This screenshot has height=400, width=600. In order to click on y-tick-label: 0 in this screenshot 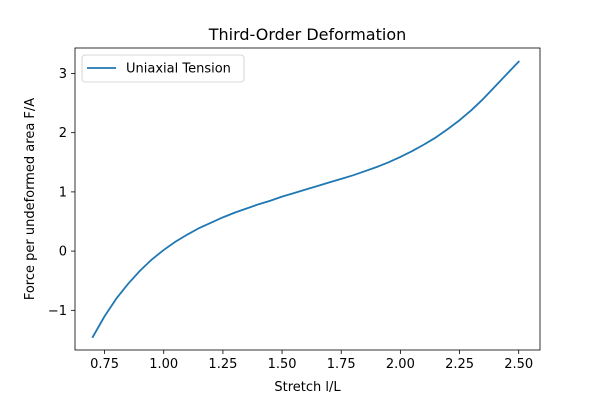, I will do `click(63, 252)`.